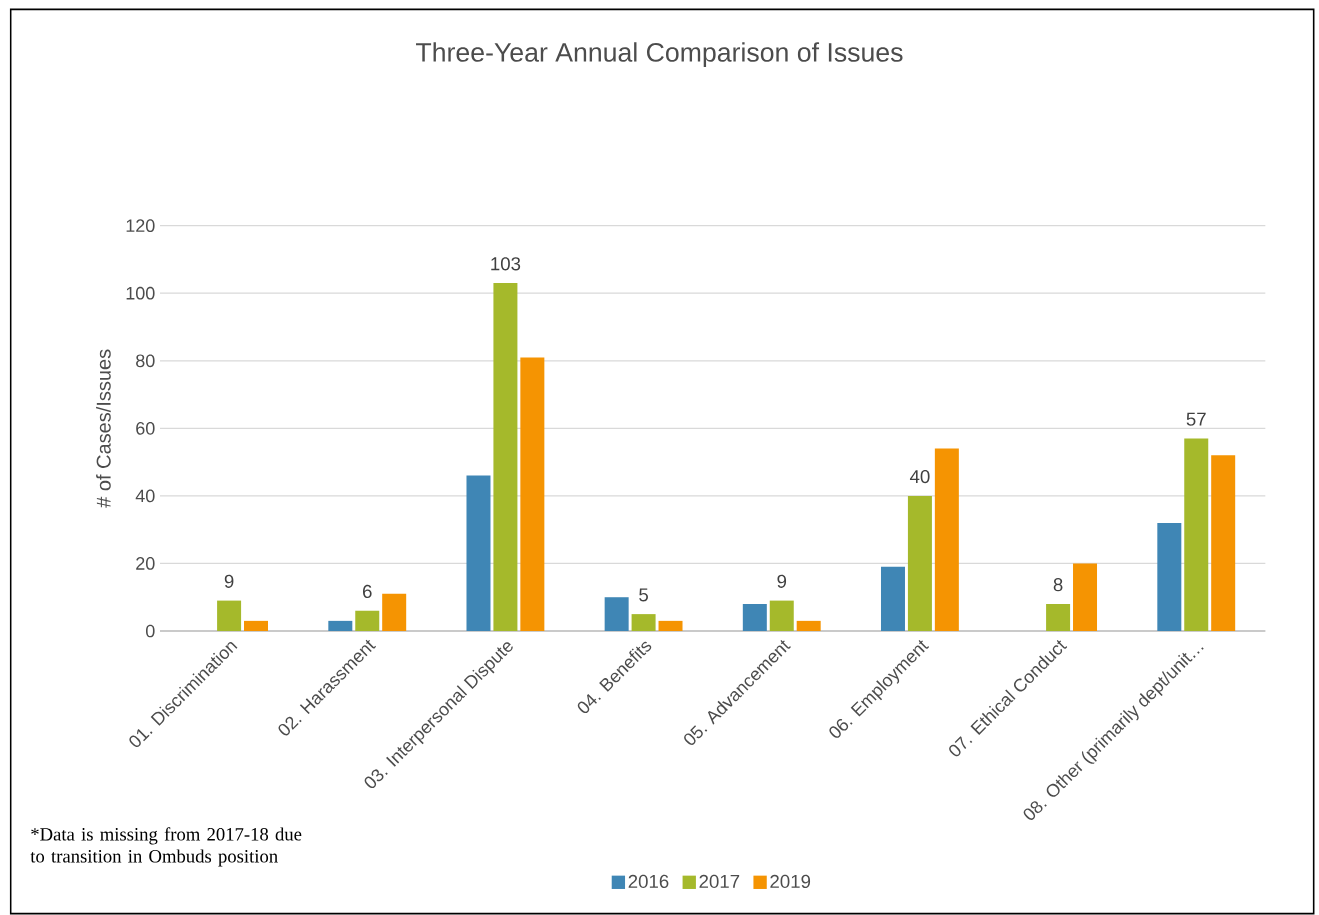  What do you see at coordinates (506, 264) in the screenshot?
I see `data-label: 103` at bounding box center [506, 264].